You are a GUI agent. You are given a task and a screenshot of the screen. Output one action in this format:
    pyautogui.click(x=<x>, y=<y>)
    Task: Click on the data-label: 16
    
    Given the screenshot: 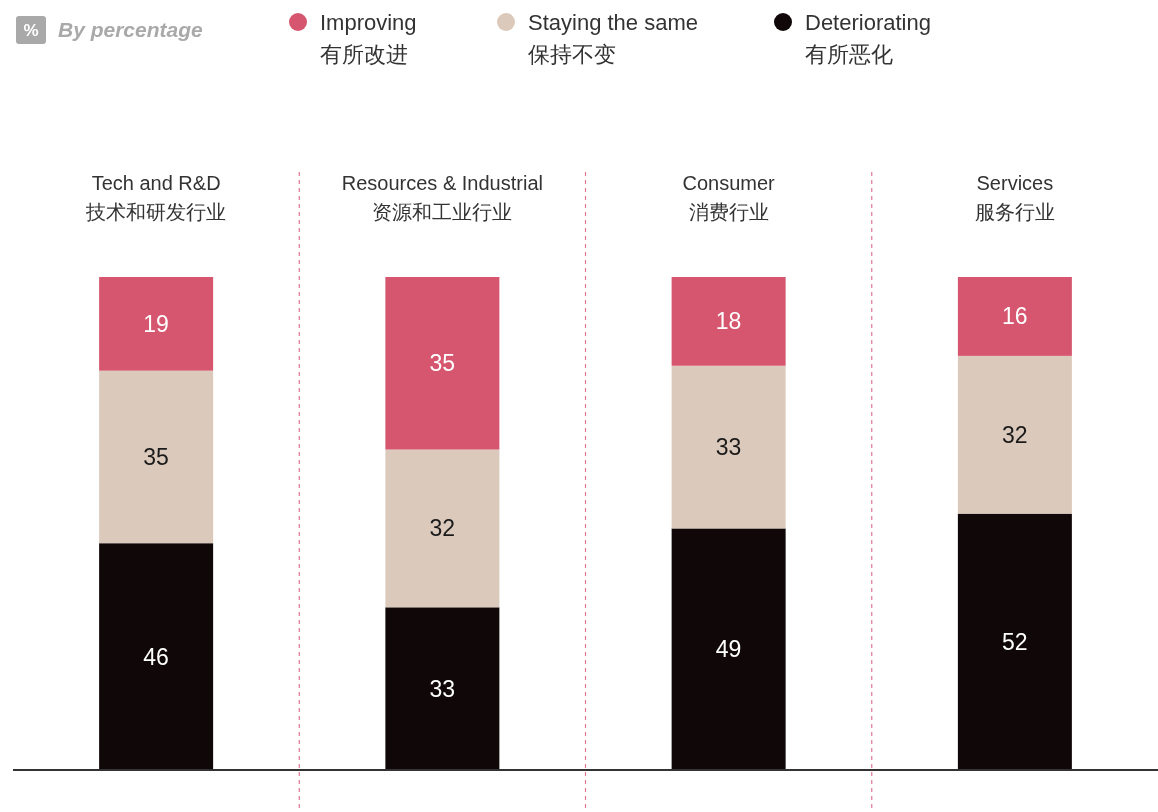 What is the action you would take?
    pyautogui.click(x=1015, y=316)
    